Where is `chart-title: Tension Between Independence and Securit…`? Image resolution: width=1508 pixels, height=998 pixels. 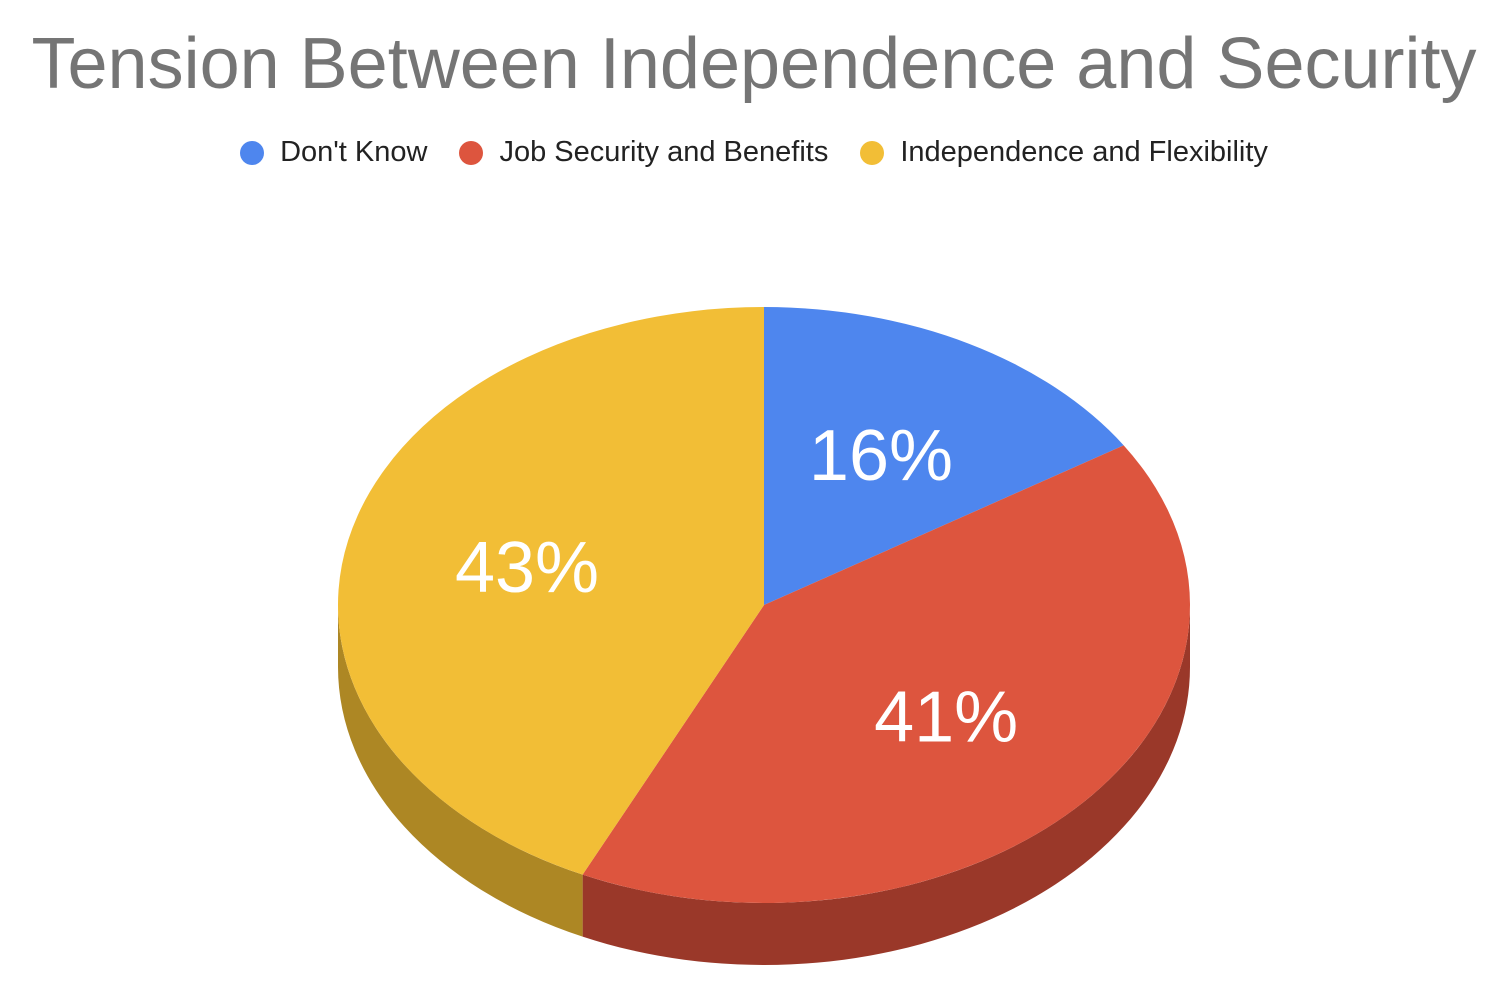
chart-title: Tension Between Independence and Securit… is located at coordinates (754, 64).